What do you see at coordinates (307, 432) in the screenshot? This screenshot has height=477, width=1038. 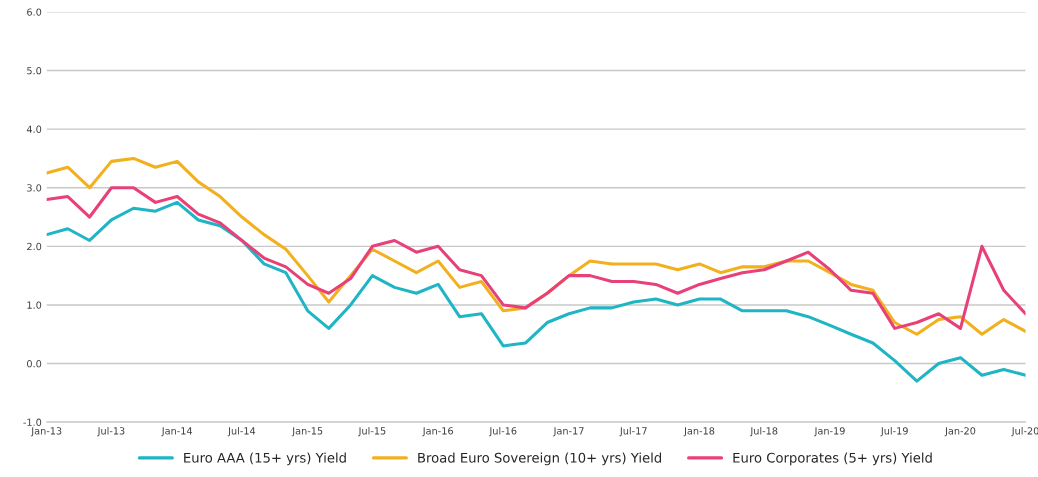 I see `x-tick-label: Jan-15` at bounding box center [307, 432].